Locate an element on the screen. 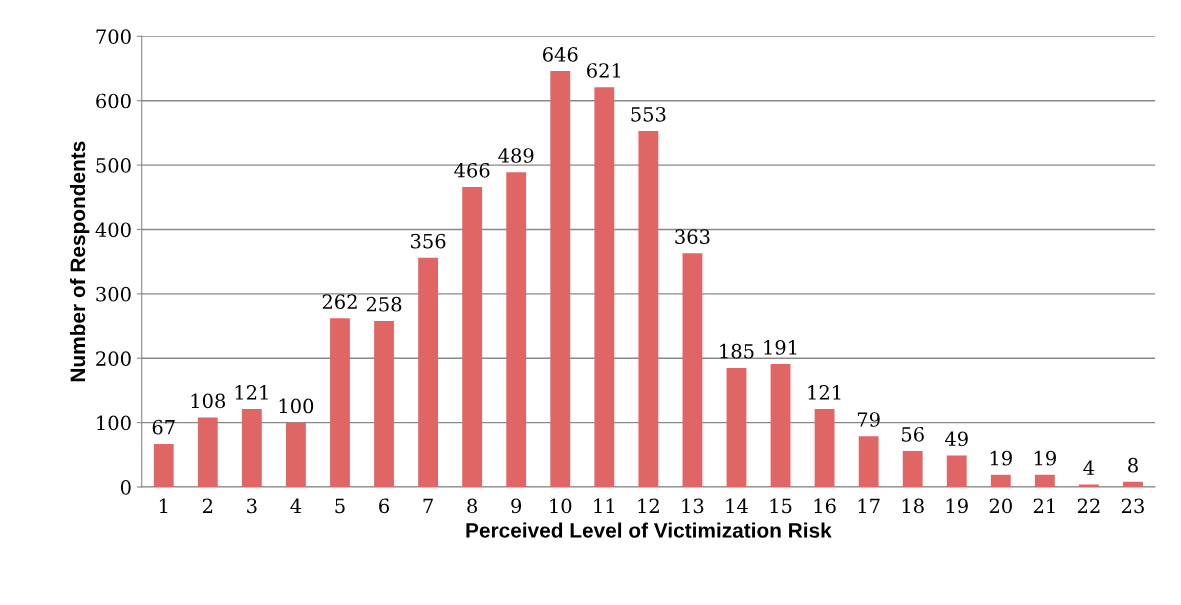  x-tick-label: 16 is located at coordinates (825, 506).